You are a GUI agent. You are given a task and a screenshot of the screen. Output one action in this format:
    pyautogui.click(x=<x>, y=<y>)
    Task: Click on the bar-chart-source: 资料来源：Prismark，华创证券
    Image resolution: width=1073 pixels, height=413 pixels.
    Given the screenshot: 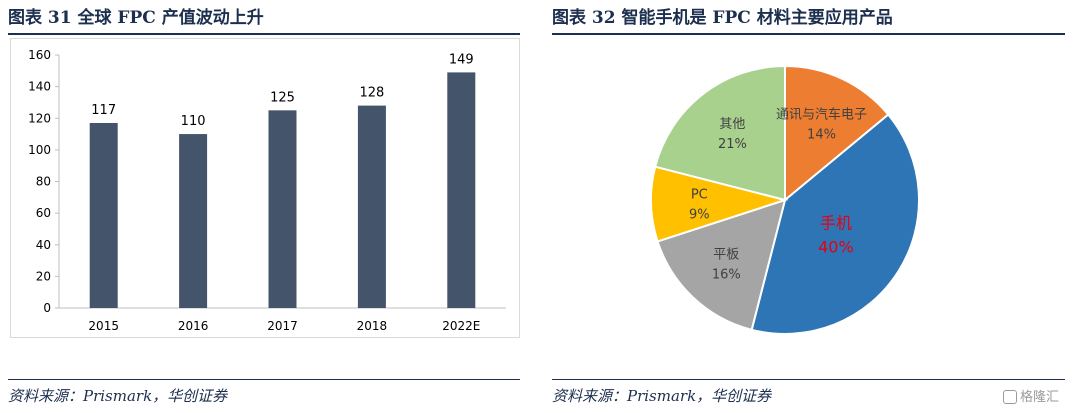 What is the action you would take?
    pyautogui.click(x=118, y=396)
    